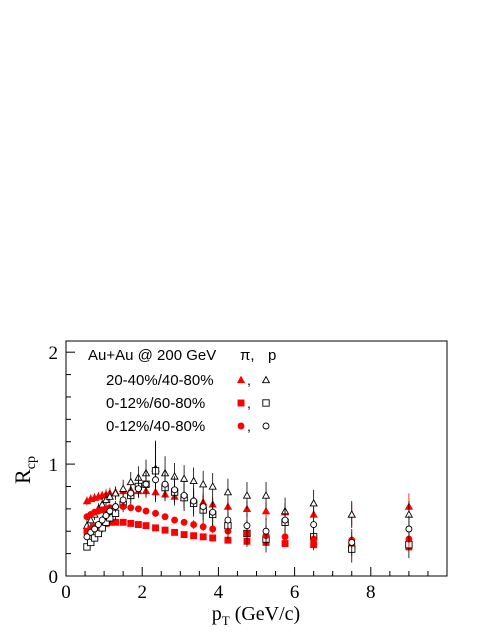 This screenshot has width=491, height=635. I want to click on y-tick-label: 1, so click(54, 465).